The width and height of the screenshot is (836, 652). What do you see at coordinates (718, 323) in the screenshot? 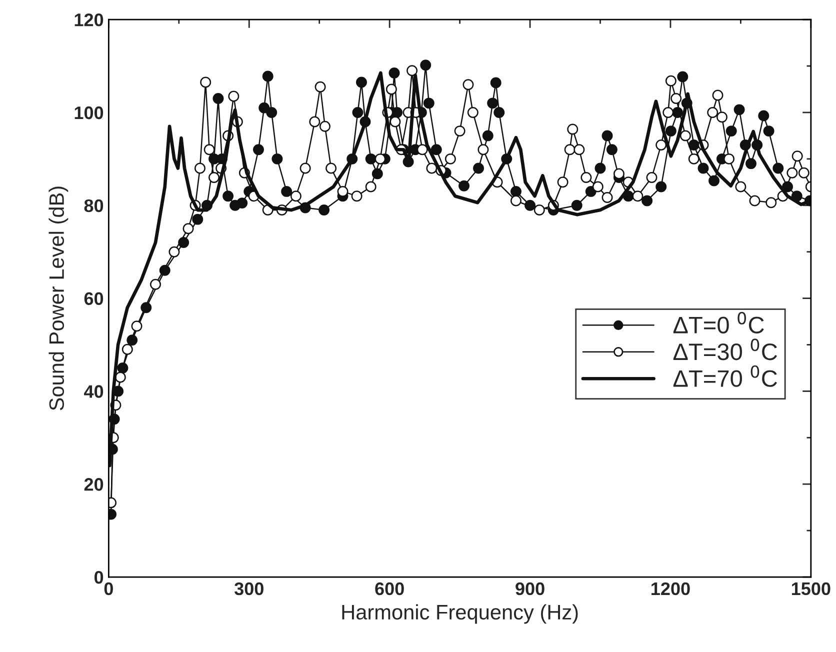
I see `legend-label: ΔT=0 $^{0}$C` at bounding box center [718, 323].